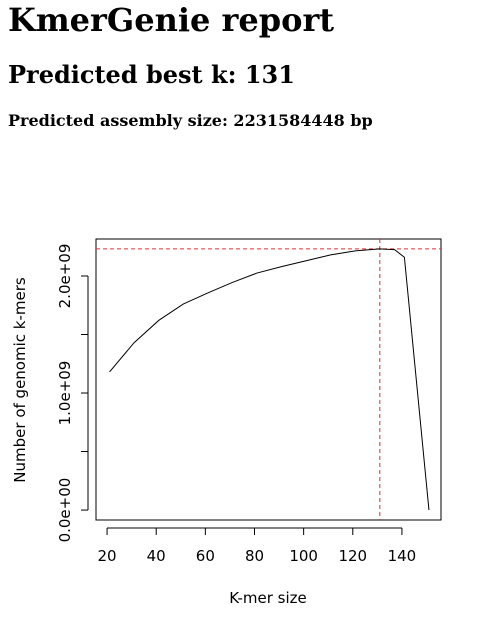 Image resolution: width=492 pixels, height=619 pixels. What do you see at coordinates (151, 74) in the screenshot?
I see `best-k: Predicted best k: 131` at bounding box center [151, 74].